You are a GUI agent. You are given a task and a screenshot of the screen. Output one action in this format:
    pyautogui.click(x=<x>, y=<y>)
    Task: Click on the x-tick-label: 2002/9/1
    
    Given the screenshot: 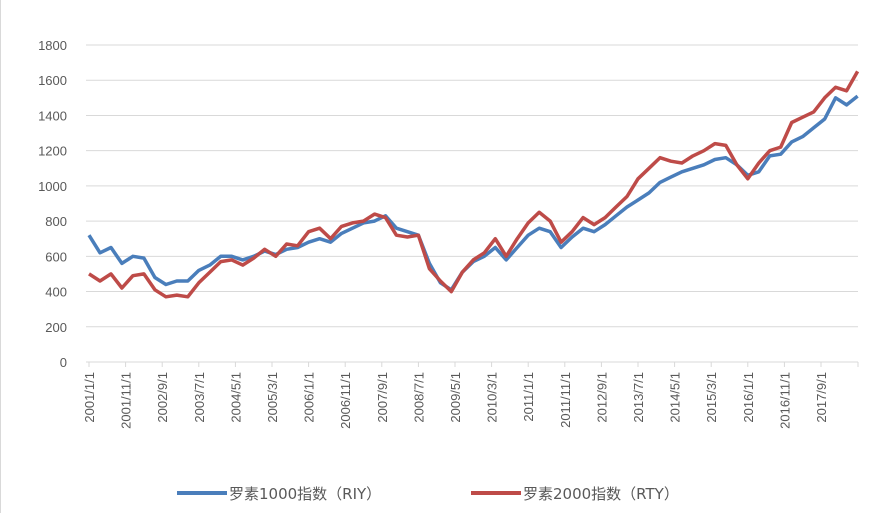 What is the action you would take?
    pyautogui.click(x=162, y=397)
    